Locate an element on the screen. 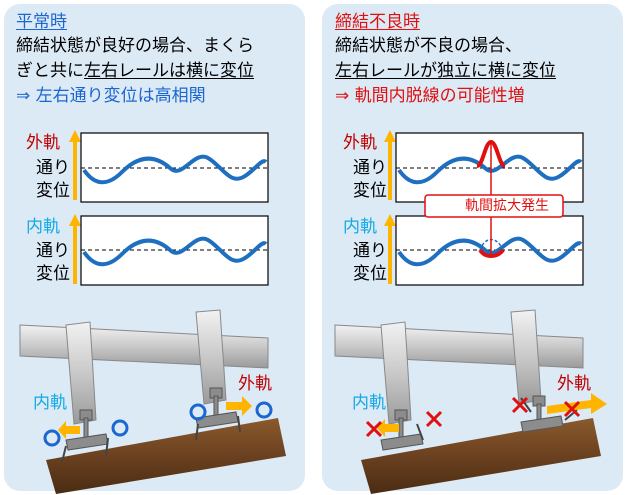 The image size is (630, 495). normal-outer-rail-label: 外軌 is located at coordinates (255, 384).